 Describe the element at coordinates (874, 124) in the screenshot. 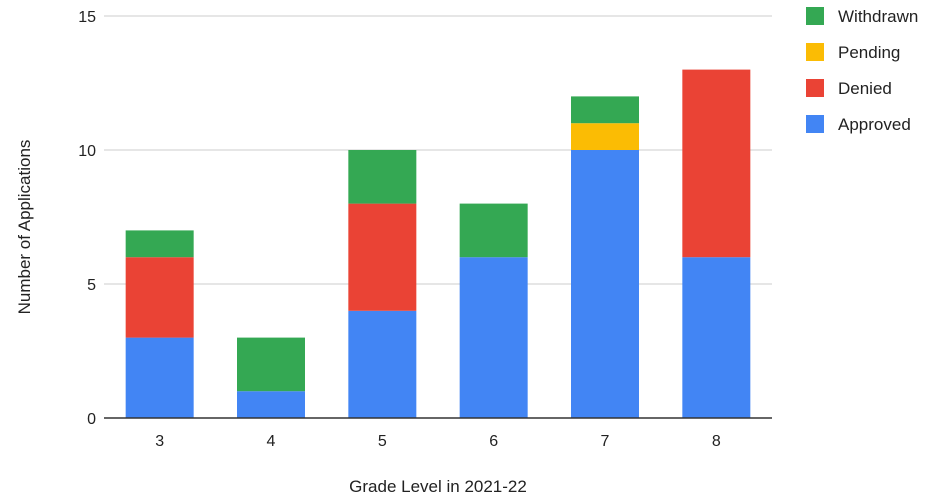

I see `legend-label-approved: Approved` at that location.